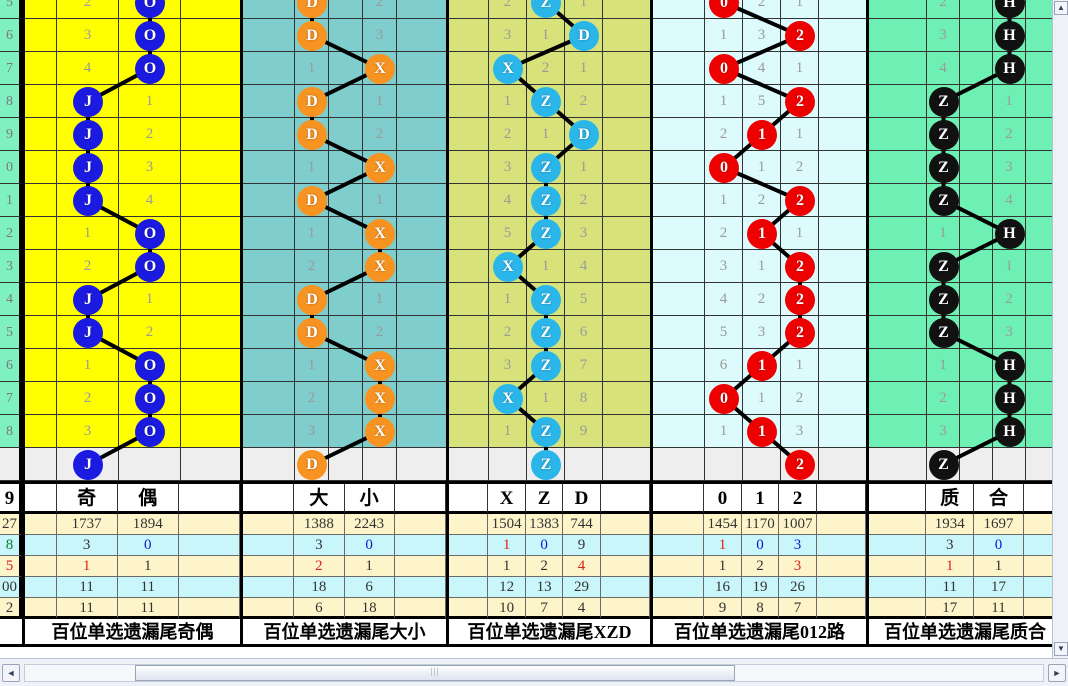 Image resolution: width=1068 pixels, height=686 pixels. I want to click on index-cell: 2, so click(11, 233).